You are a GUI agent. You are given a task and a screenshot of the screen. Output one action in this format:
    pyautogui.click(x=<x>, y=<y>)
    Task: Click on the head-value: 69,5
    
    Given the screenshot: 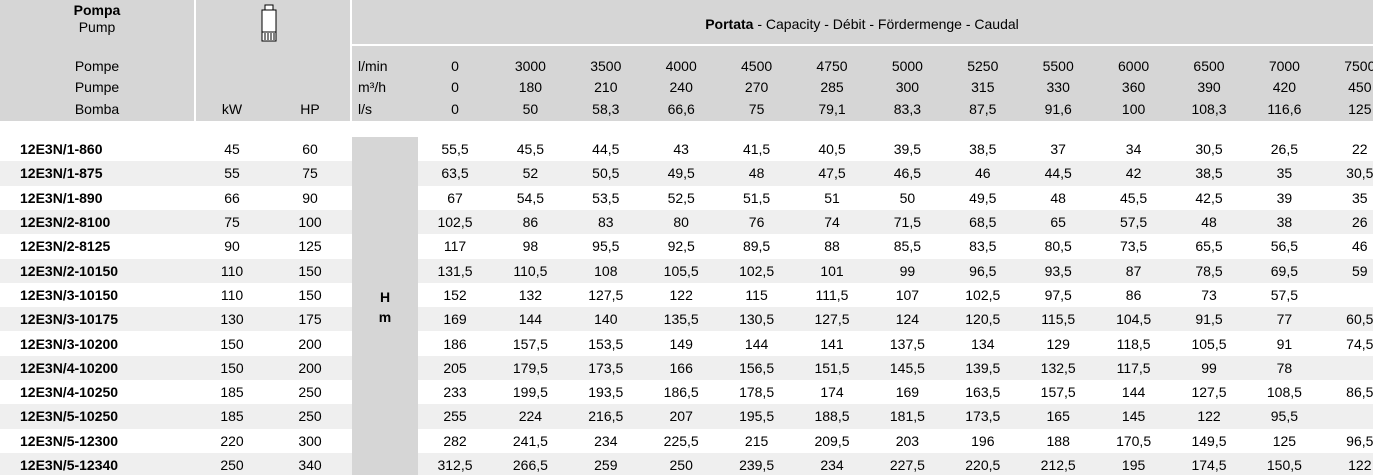 What is the action you would take?
    pyautogui.click(x=1284, y=270)
    